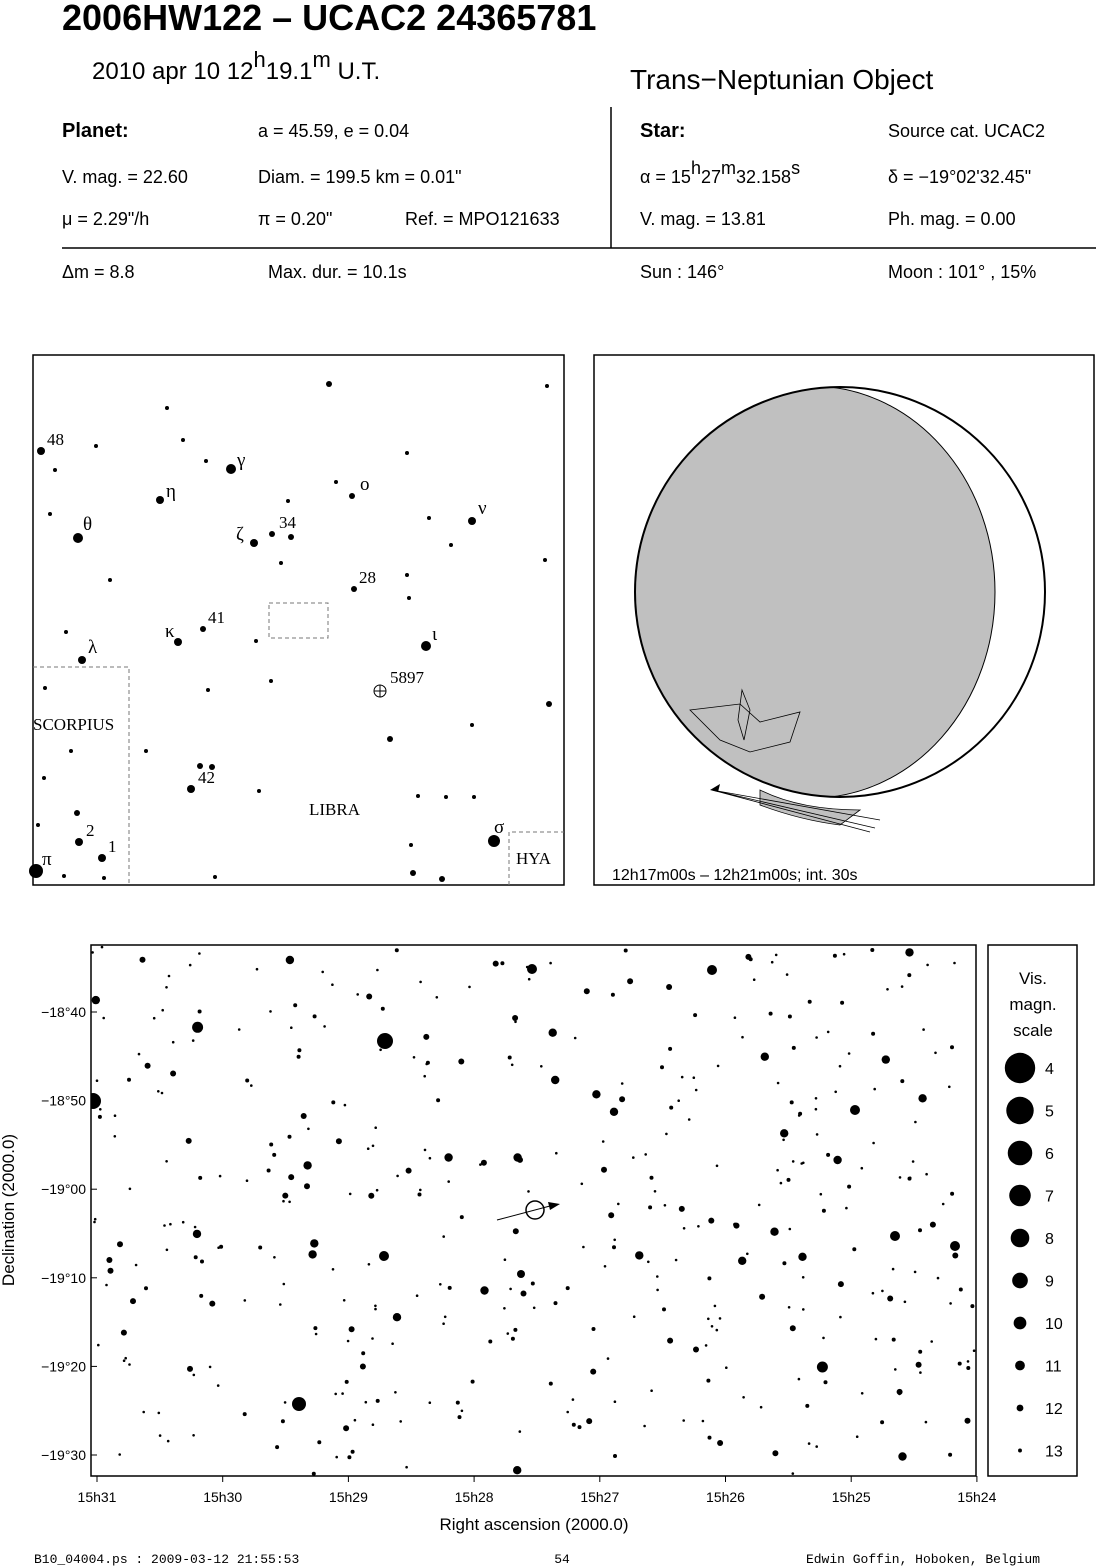 This screenshot has height=1568, width=1096. I want to click on field-box, so click(298, 620).